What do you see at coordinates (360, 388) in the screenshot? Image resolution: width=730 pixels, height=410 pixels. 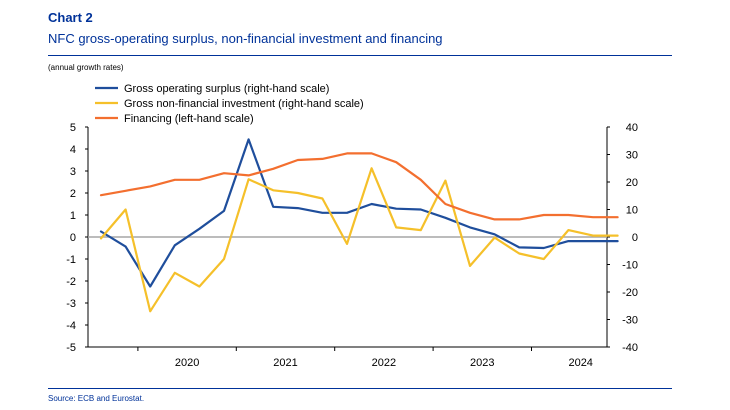 I see `bottom-rule` at bounding box center [360, 388].